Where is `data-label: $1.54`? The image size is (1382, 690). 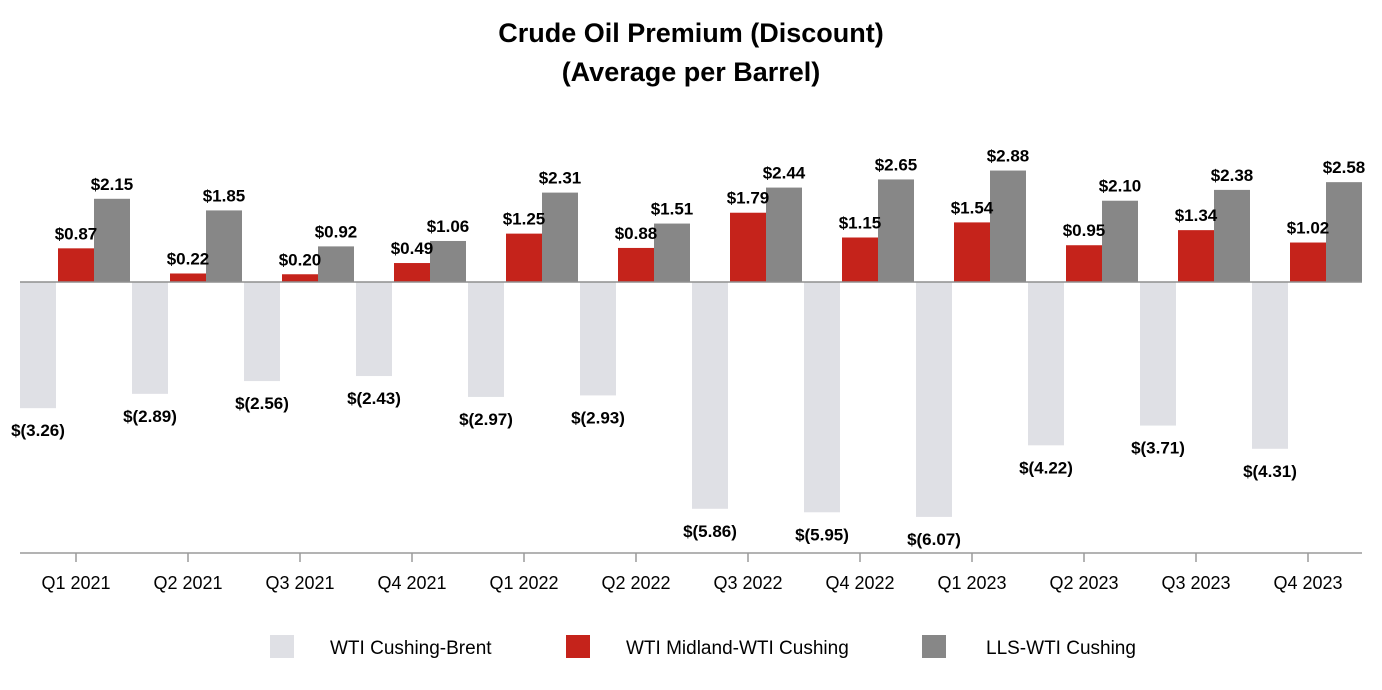 data-label: $1.54 is located at coordinates (972, 207).